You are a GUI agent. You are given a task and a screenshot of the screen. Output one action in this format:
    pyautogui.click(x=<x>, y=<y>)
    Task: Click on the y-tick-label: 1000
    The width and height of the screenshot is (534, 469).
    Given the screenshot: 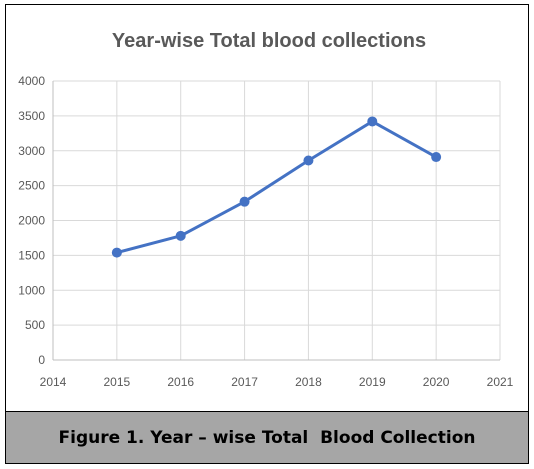 What is the action you would take?
    pyautogui.click(x=31, y=290)
    